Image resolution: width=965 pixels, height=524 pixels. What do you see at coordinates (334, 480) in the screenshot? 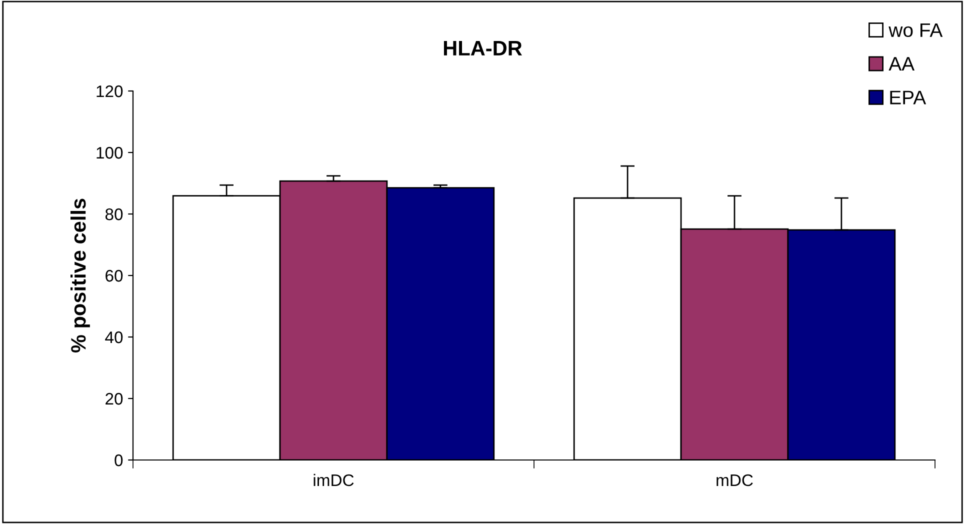
I see `x-tick-label: imDC` at bounding box center [334, 480].